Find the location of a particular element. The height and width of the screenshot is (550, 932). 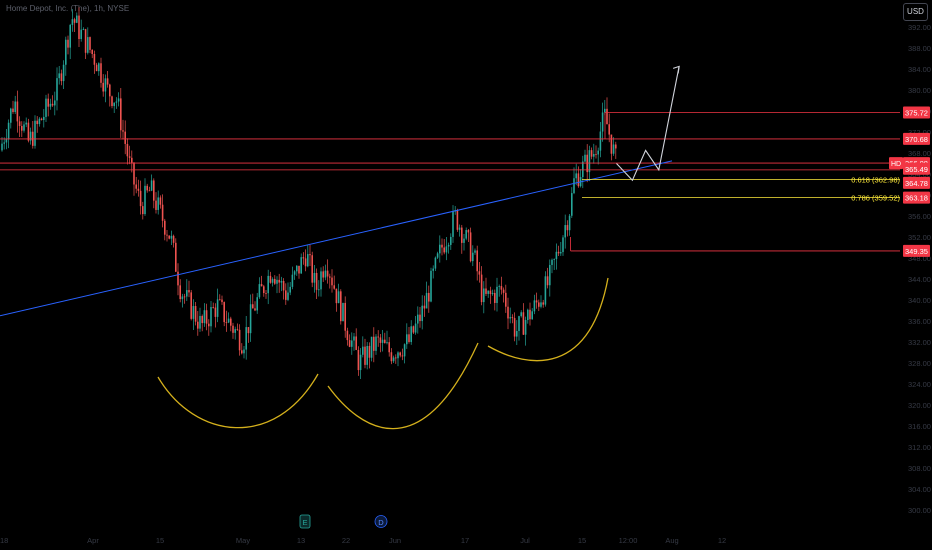

projection-path is located at coordinates (648, 124).